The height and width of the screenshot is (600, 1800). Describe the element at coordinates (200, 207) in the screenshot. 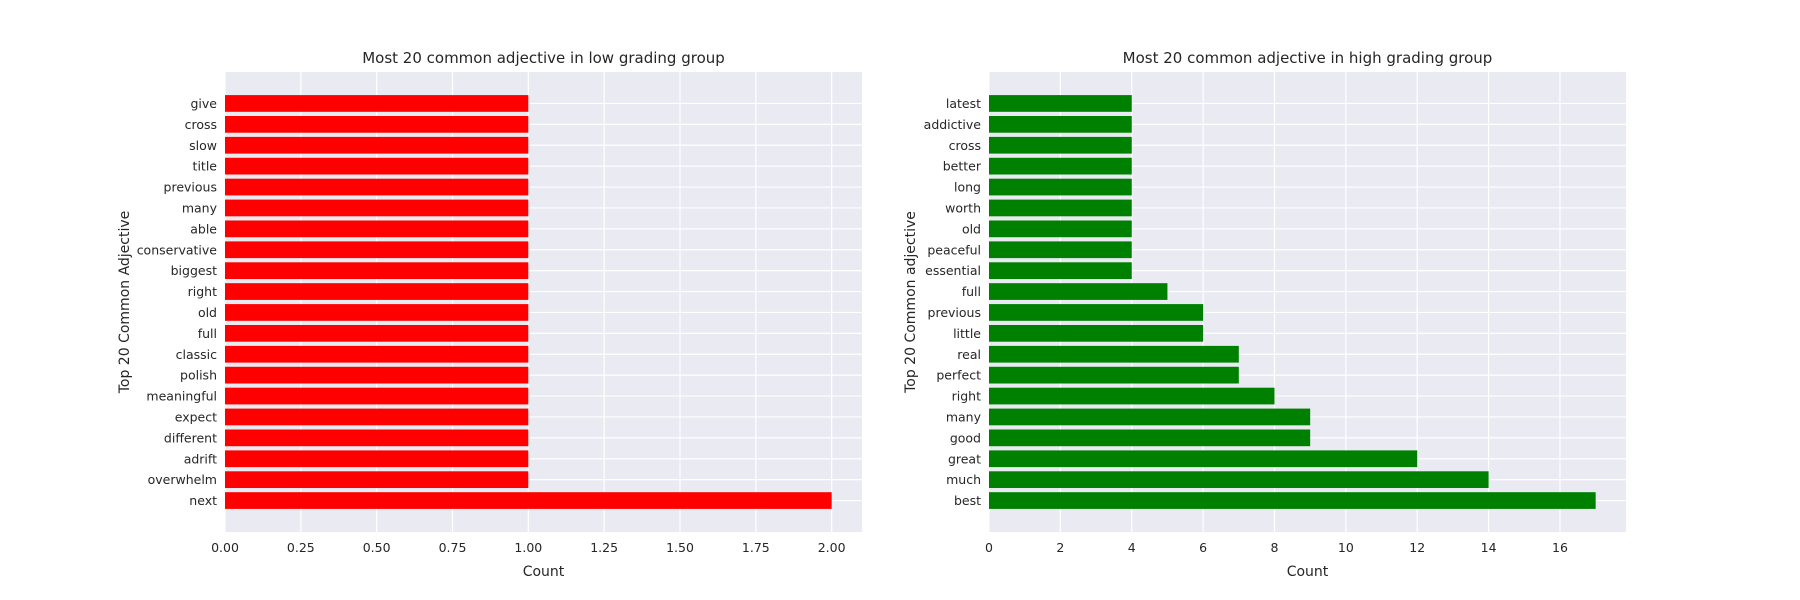

I see `low-y-tick-label: many` at that location.